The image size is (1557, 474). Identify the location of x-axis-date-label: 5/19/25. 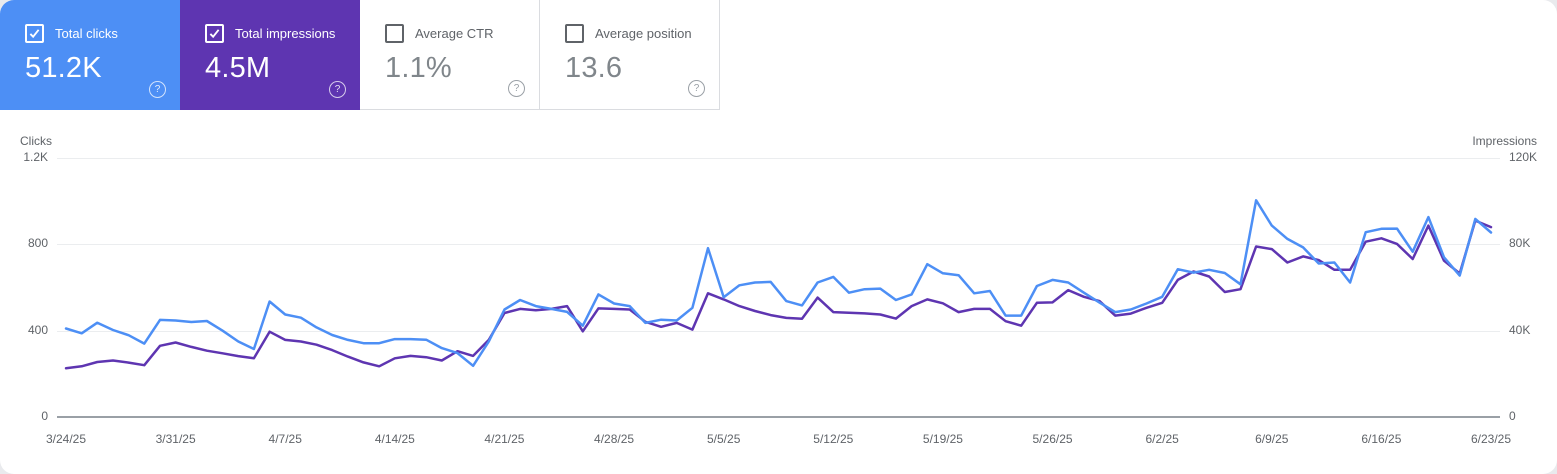
(942, 439).